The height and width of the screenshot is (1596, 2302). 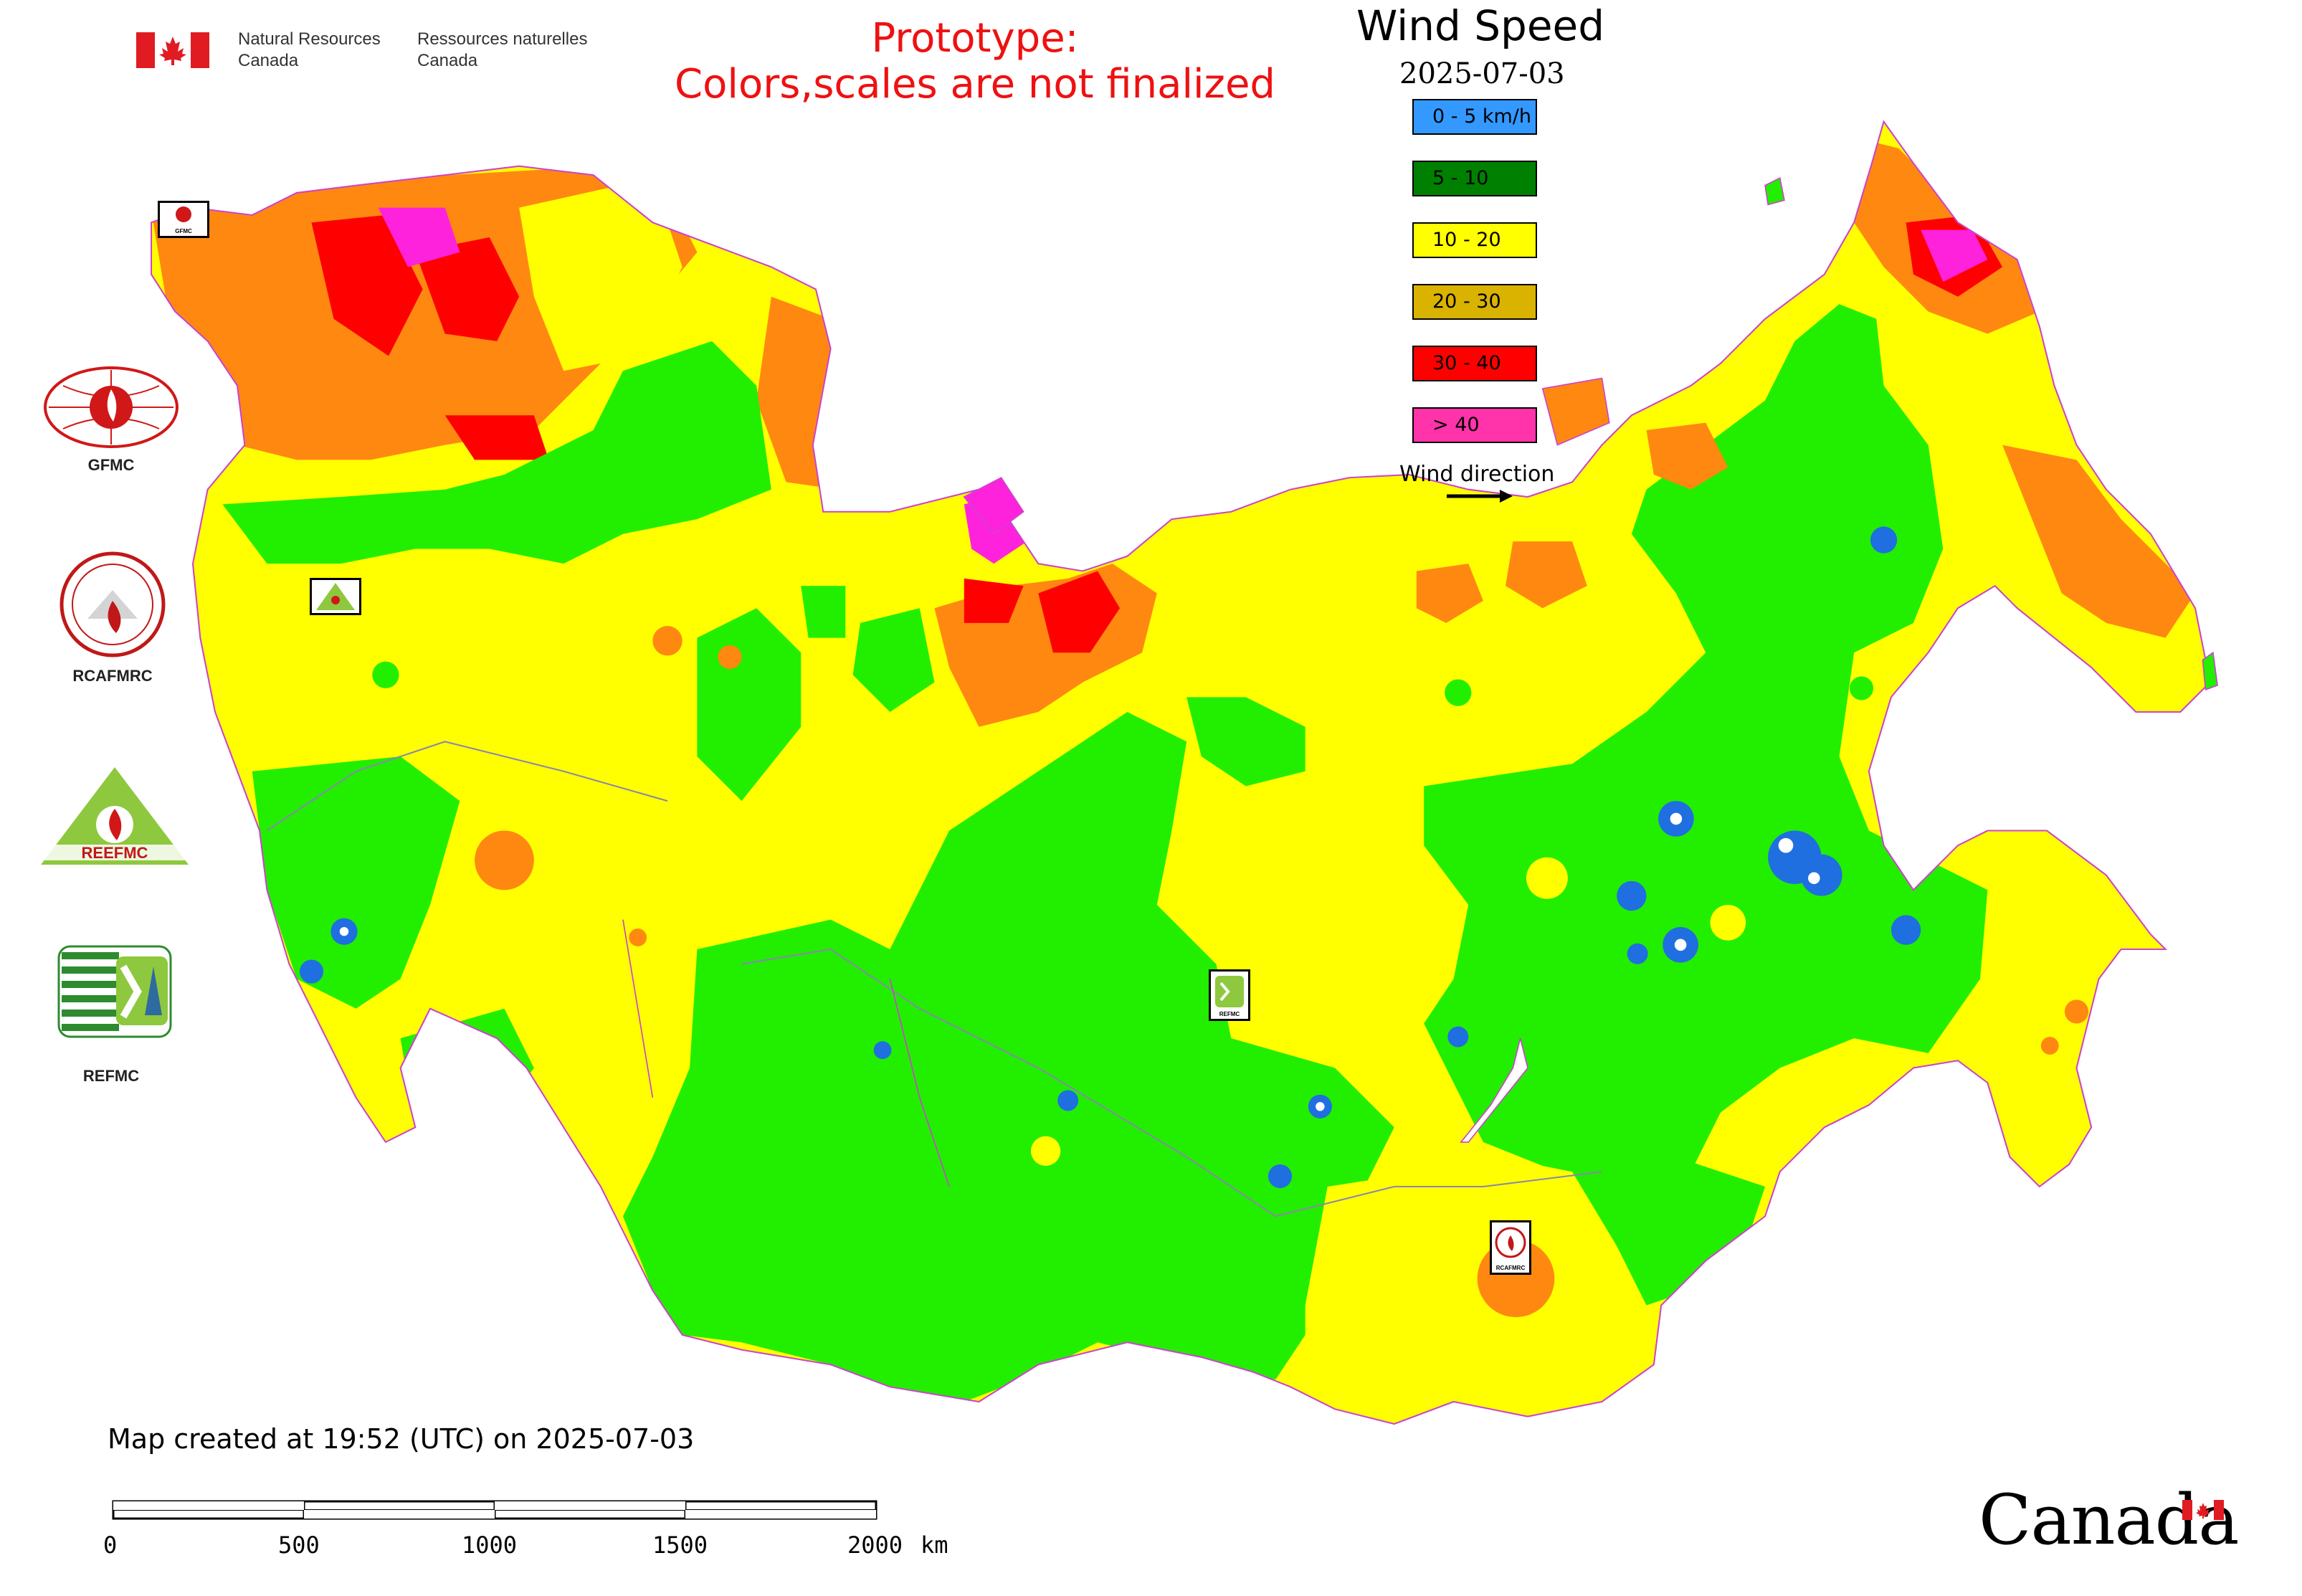 What do you see at coordinates (335, 596) in the screenshot?
I see `map-marker-reefmc` at bounding box center [335, 596].